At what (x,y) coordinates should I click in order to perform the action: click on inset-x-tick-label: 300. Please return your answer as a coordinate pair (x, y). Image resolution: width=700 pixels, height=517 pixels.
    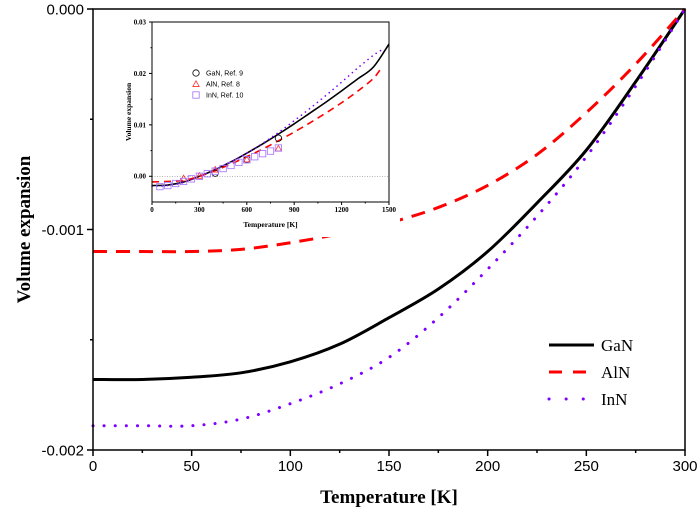
    Looking at the image, I should click on (199, 210).